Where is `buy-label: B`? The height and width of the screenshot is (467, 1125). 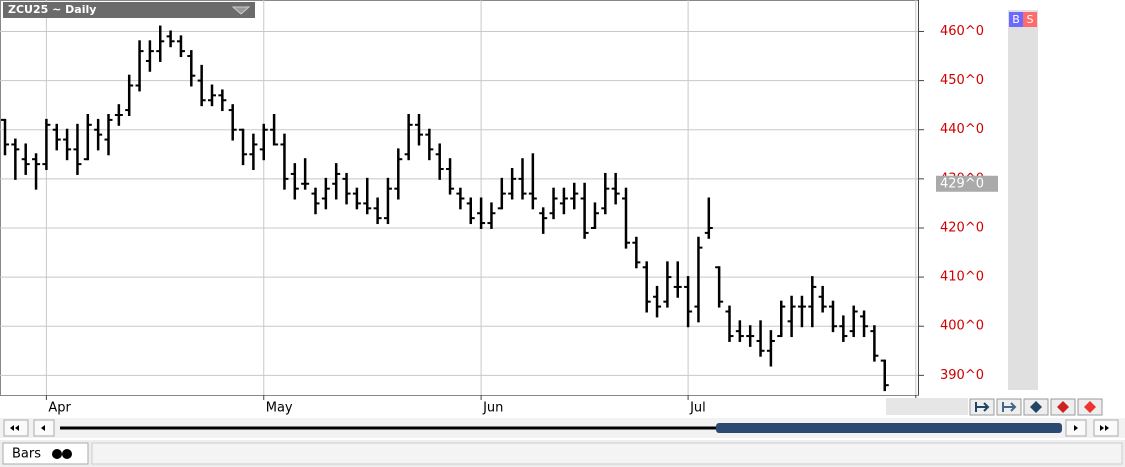 buy-label: B is located at coordinates (1016, 19).